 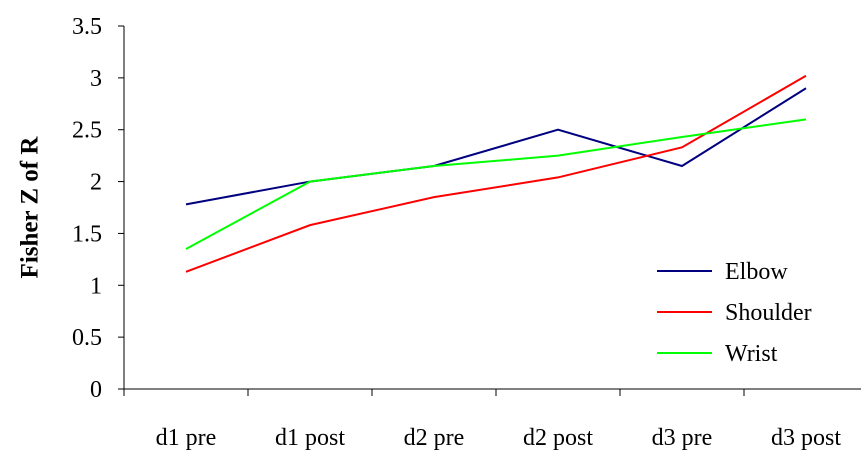 What do you see at coordinates (768, 313) in the screenshot?
I see `legend-label-shoulder: Shoulder` at bounding box center [768, 313].